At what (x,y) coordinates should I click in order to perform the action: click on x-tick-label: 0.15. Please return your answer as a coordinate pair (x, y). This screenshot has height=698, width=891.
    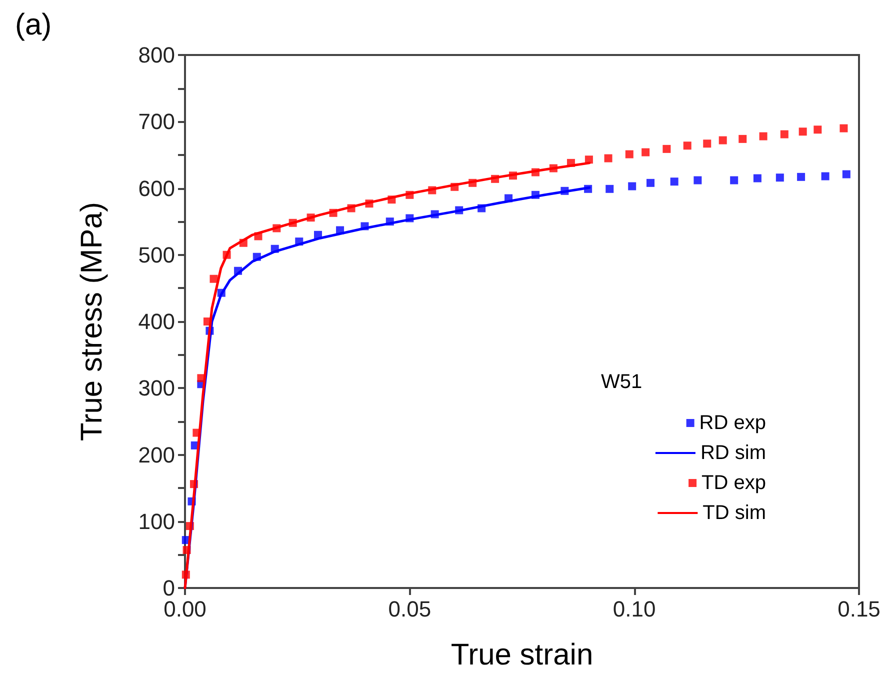
    Looking at the image, I should click on (859, 609).